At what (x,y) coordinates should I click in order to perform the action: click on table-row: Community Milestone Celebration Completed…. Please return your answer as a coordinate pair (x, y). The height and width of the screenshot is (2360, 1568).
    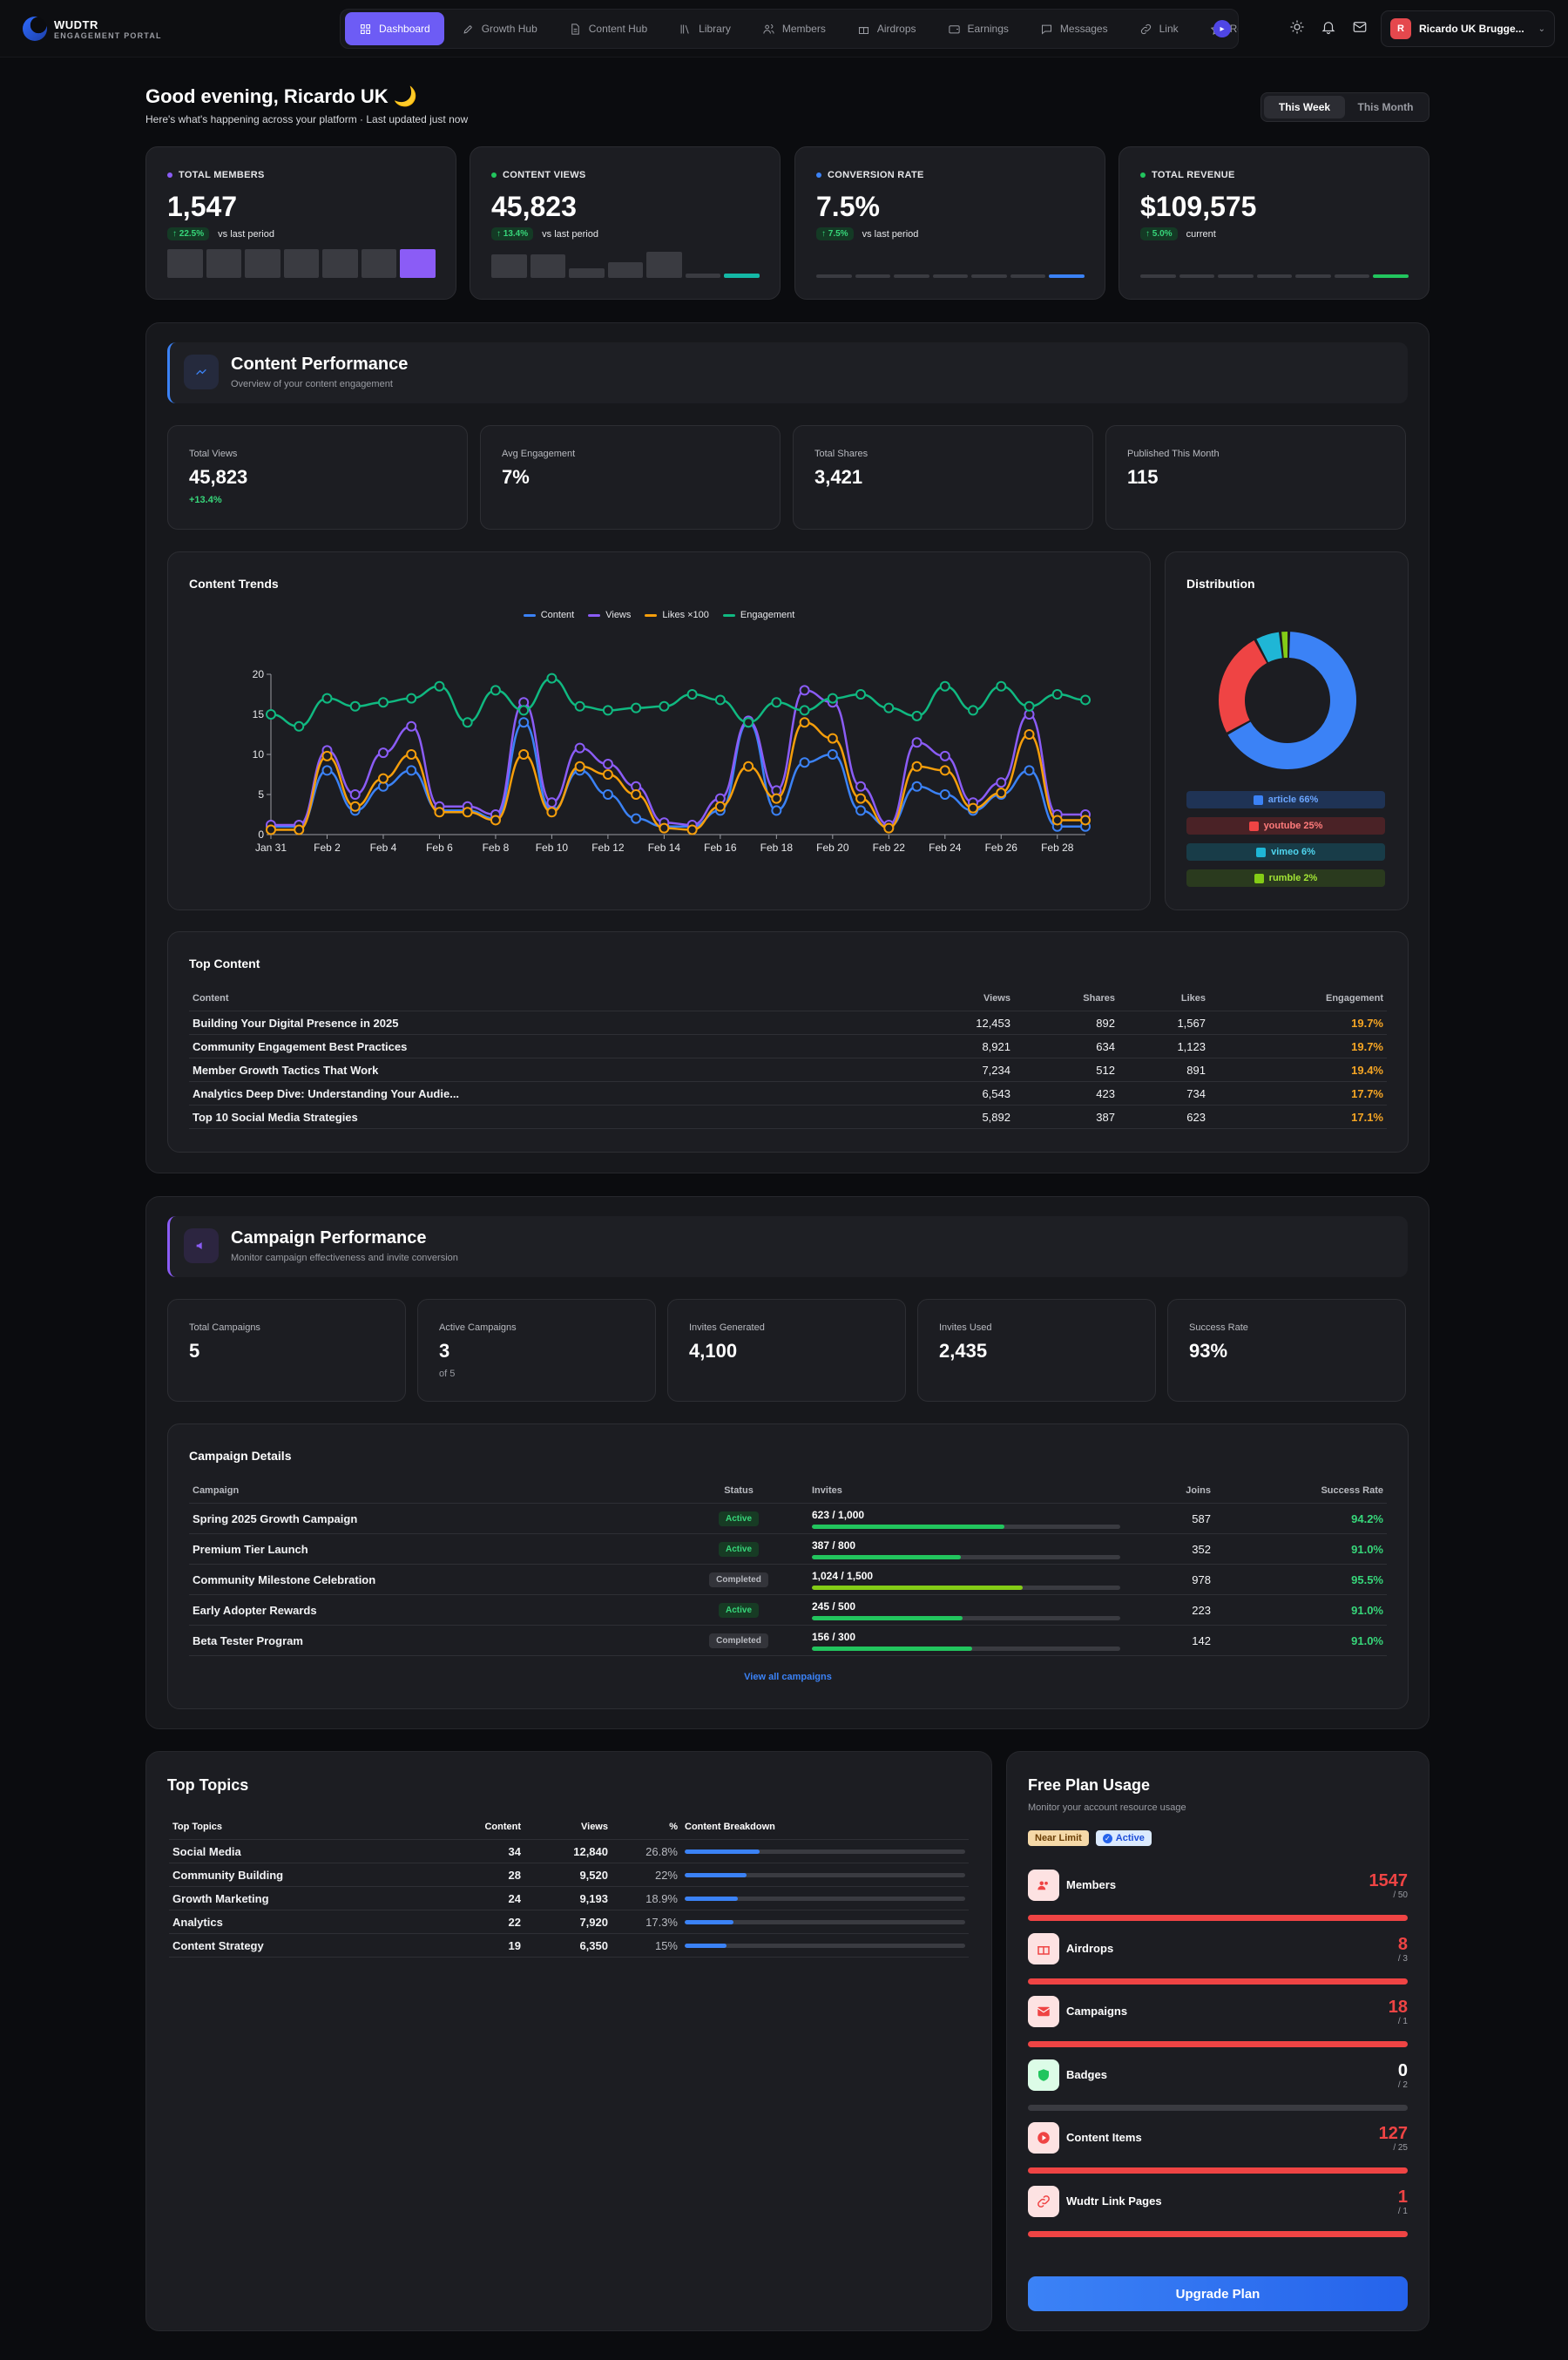
    Looking at the image, I should click on (788, 1579).